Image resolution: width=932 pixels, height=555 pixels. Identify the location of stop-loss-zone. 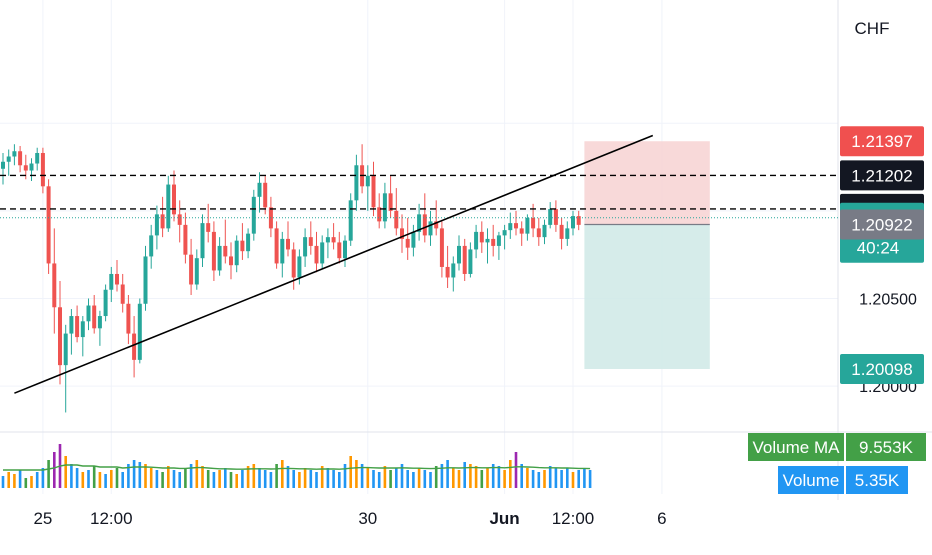
(647, 183).